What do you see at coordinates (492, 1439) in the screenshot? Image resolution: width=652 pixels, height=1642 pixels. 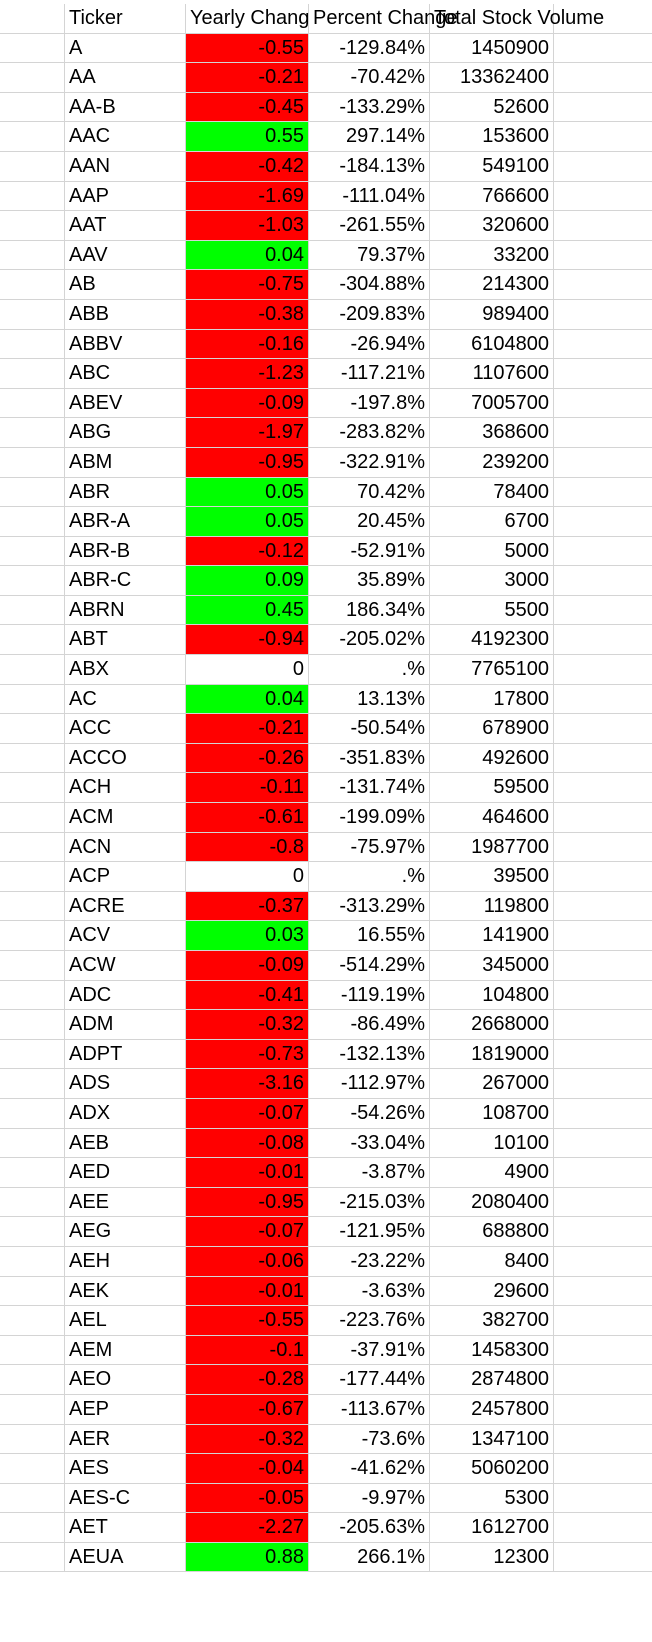 I see `total-stock-volume-cell: 1347100` at bounding box center [492, 1439].